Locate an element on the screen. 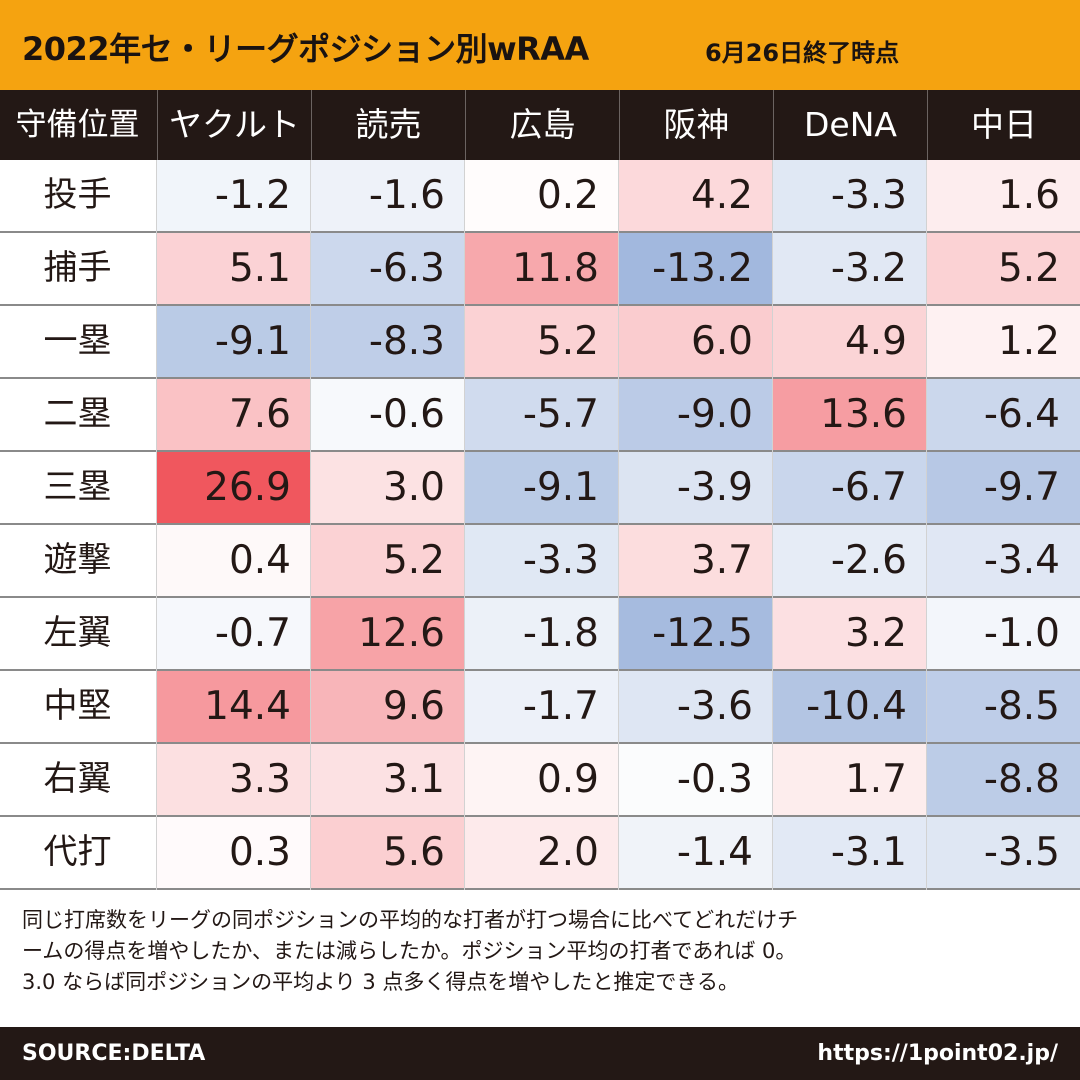 This screenshot has height=1080, width=1080. table-header: 守備位置 ヤクルト 読売 広島 阪神 DeNA 中日 is located at coordinates (540, 125).